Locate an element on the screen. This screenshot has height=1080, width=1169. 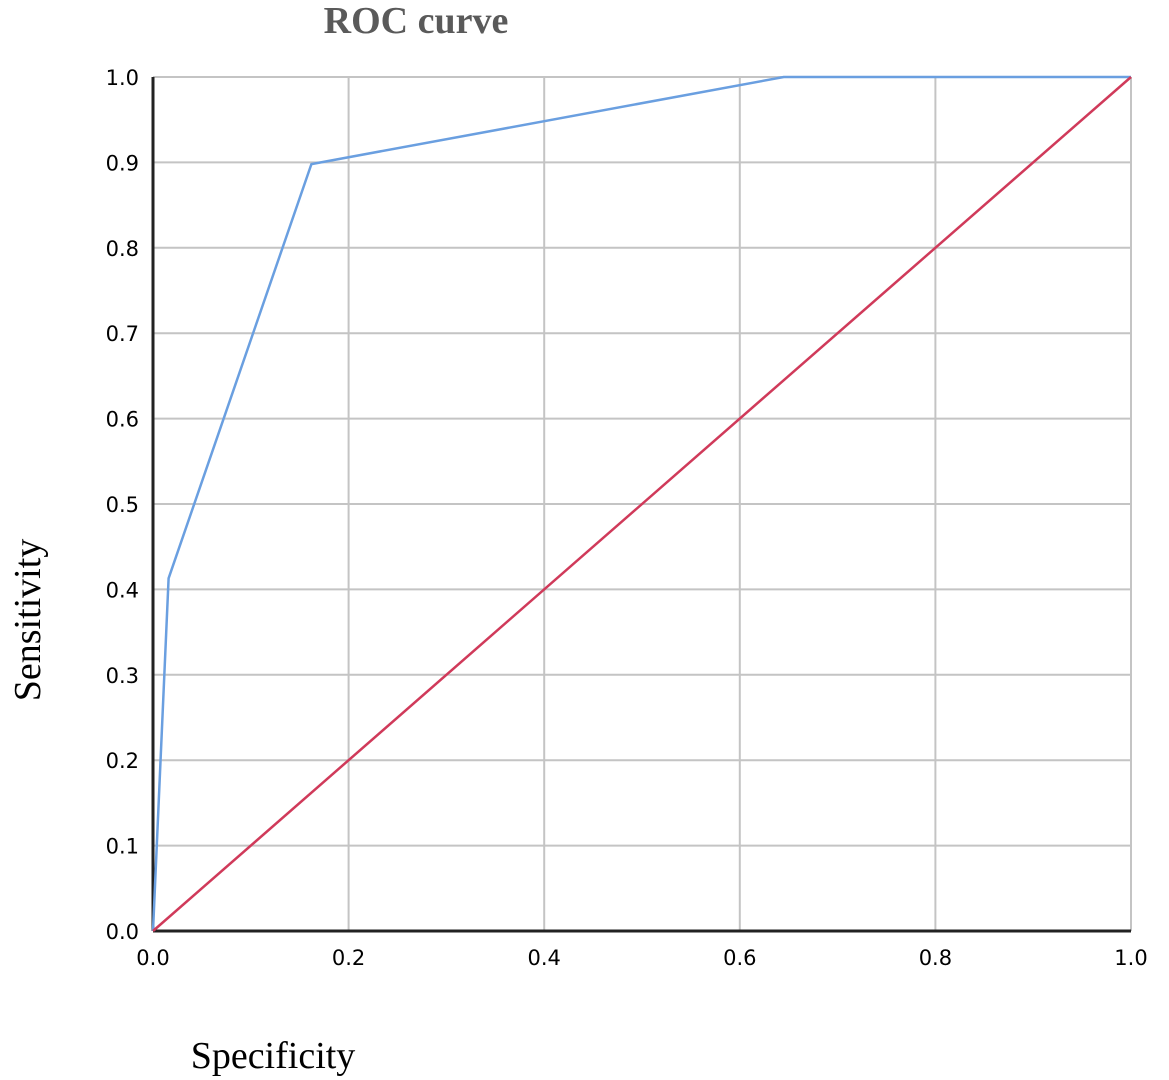
x-tick-label: 0.8 is located at coordinates (935, 958).